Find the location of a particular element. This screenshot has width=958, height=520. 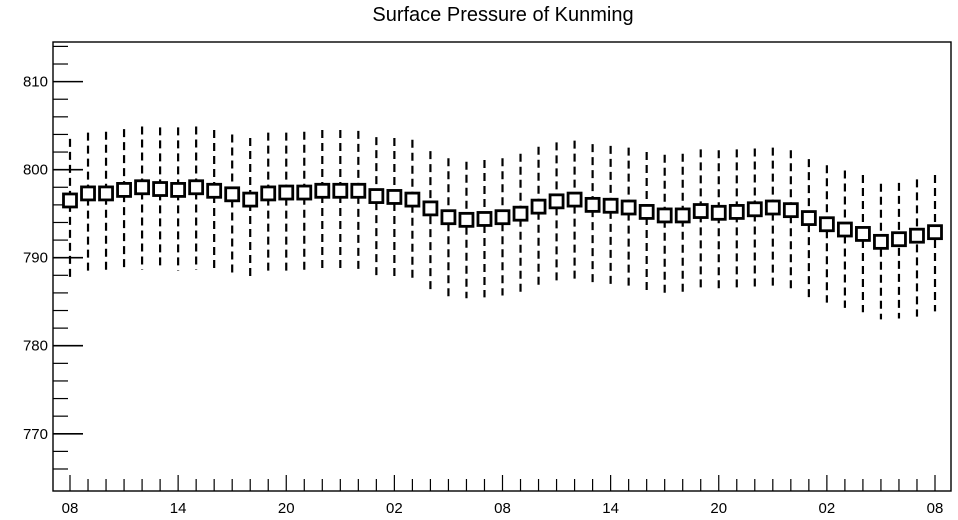

y-tick-label: 800 is located at coordinates (35, 170).